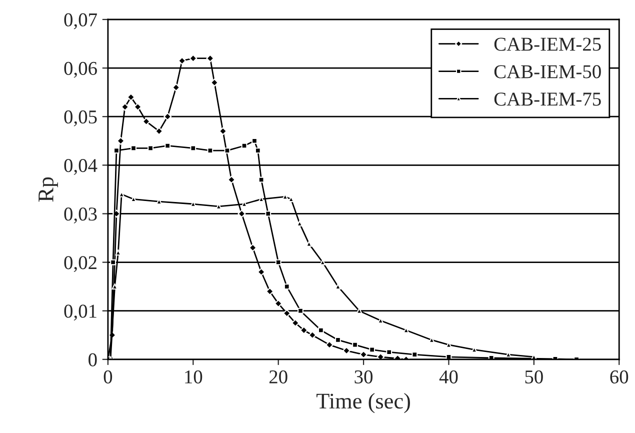 Image resolution: width=635 pixels, height=433 pixels. I want to click on legend-label: CAB-IEM-50, so click(547, 71).